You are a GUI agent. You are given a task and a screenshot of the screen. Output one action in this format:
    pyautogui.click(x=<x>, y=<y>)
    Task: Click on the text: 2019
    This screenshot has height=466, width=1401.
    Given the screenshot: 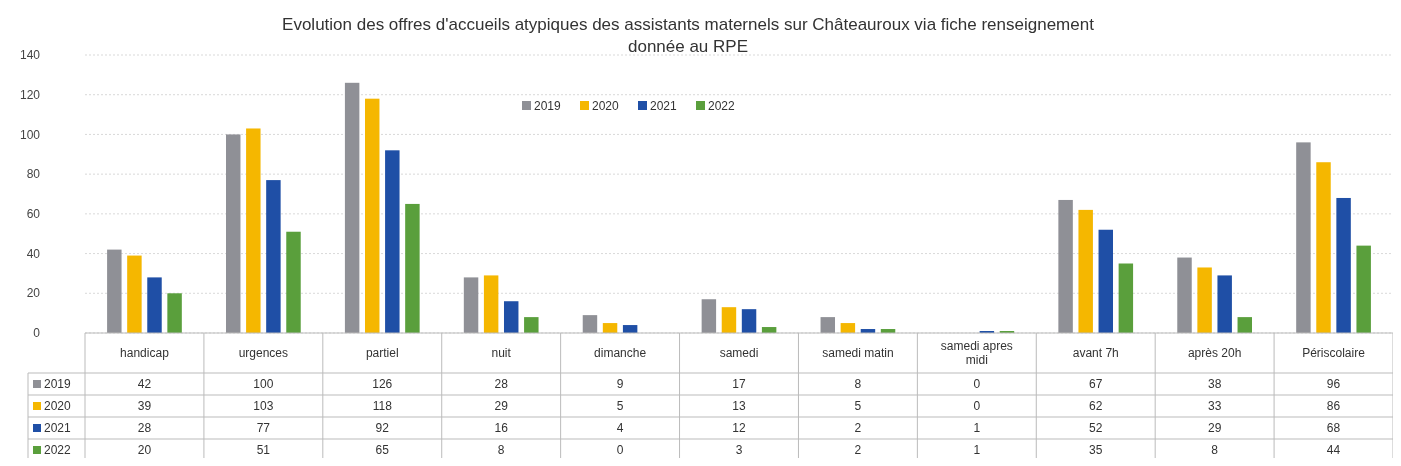 What is the action you would take?
    pyautogui.click(x=57, y=384)
    